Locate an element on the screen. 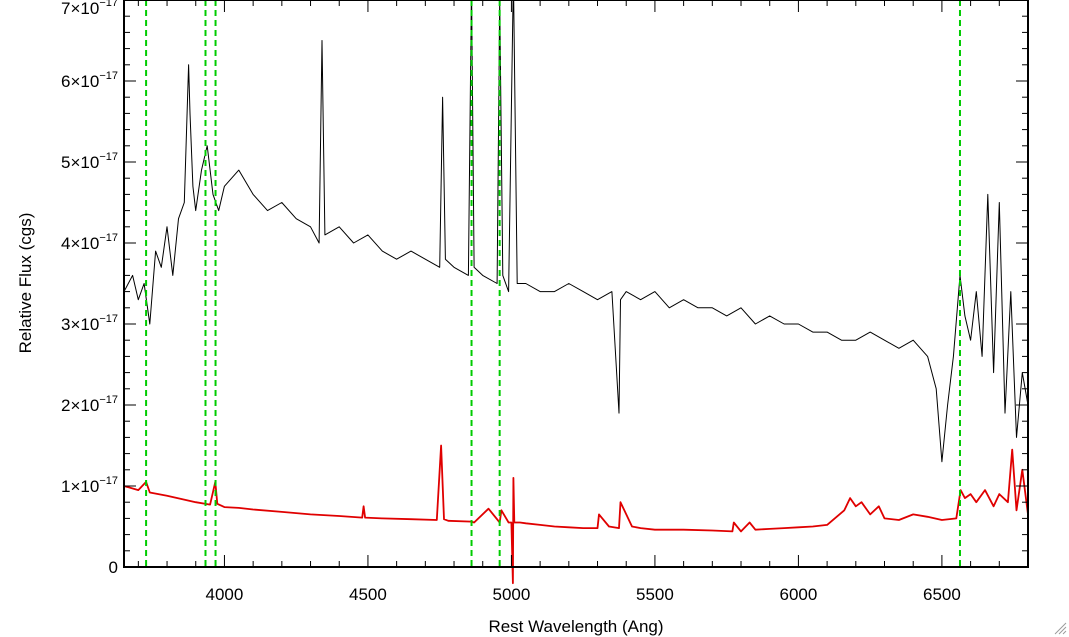  y-tick-label: 3×10⁻¹⁷ is located at coordinates (89, 323).